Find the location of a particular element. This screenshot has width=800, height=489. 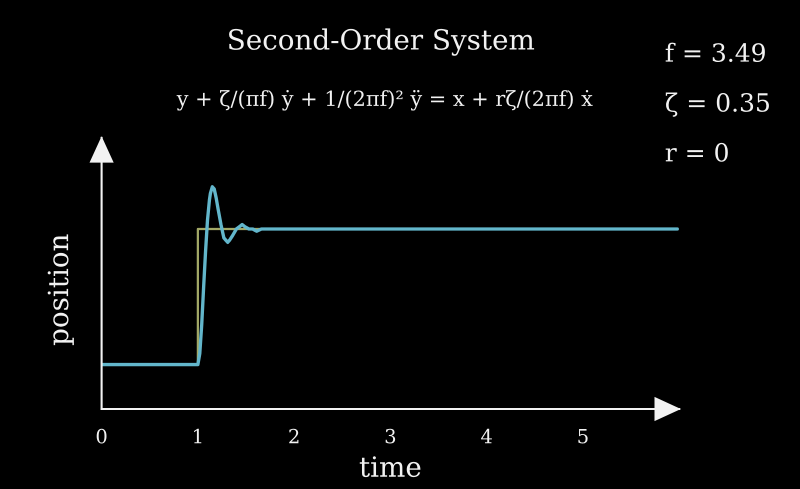

x-tick-label: 5 is located at coordinates (583, 436).